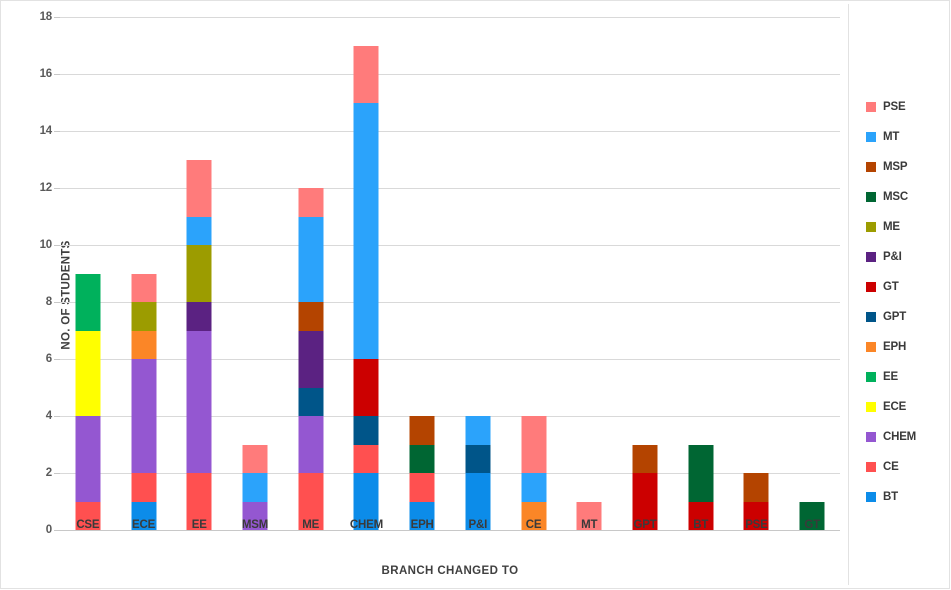 This screenshot has width=951, height=590. I want to click on legend-item-ece: ECE, so click(891, 407).